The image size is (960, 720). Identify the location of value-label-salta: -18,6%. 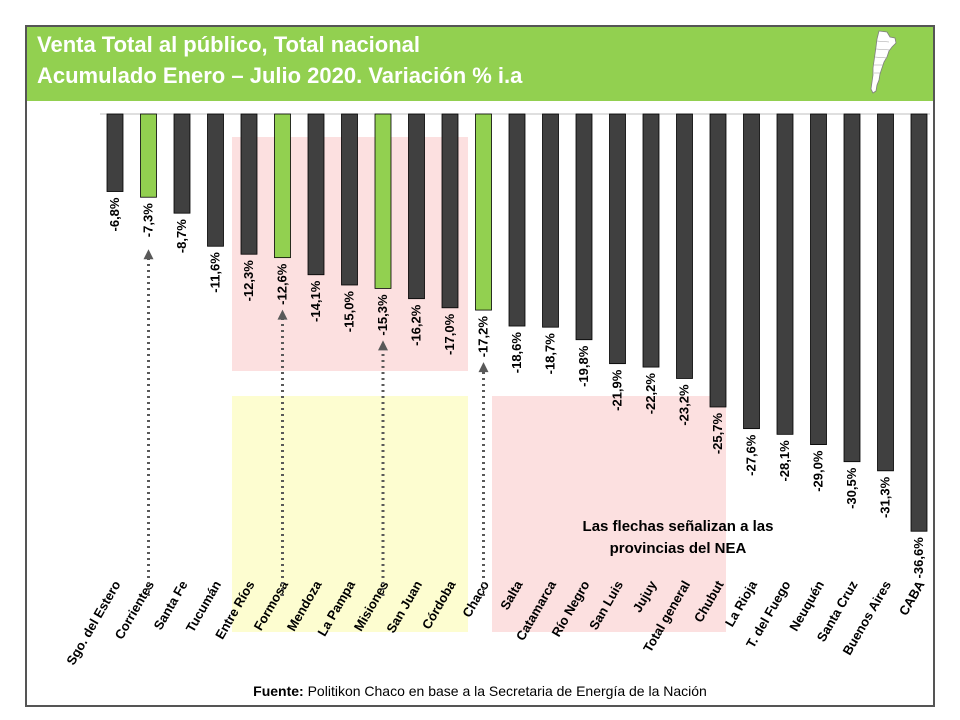
(516, 353).